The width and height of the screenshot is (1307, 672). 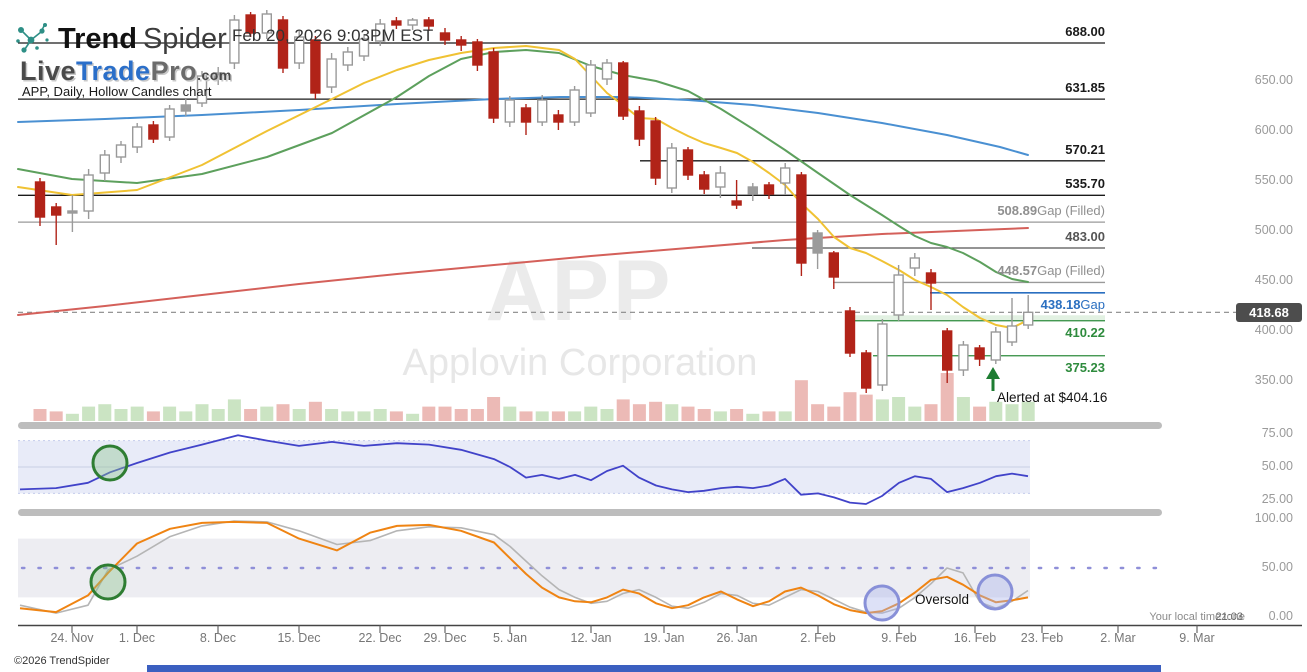 What do you see at coordinates (590, 512) in the screenshot?
I see `panel-separator-rsi-stoch` at bounding box center [590, 512].